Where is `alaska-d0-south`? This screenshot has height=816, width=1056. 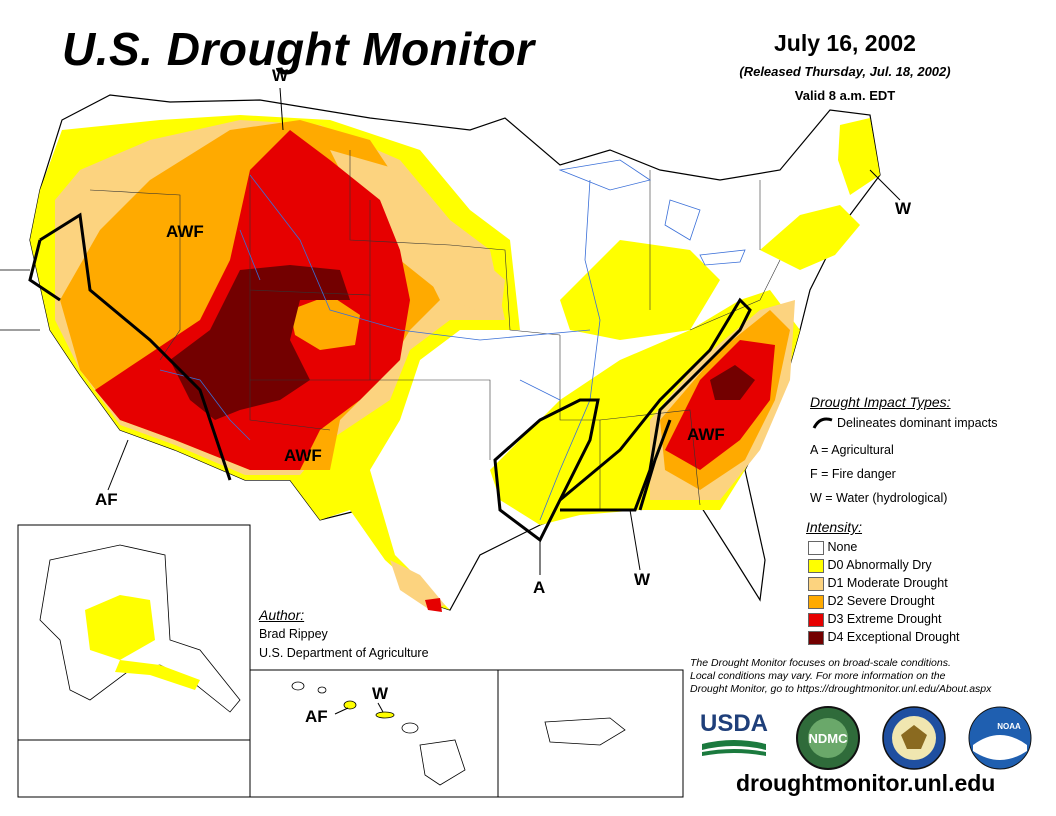 alaska-d0-south is located at coordinates (157, 675).